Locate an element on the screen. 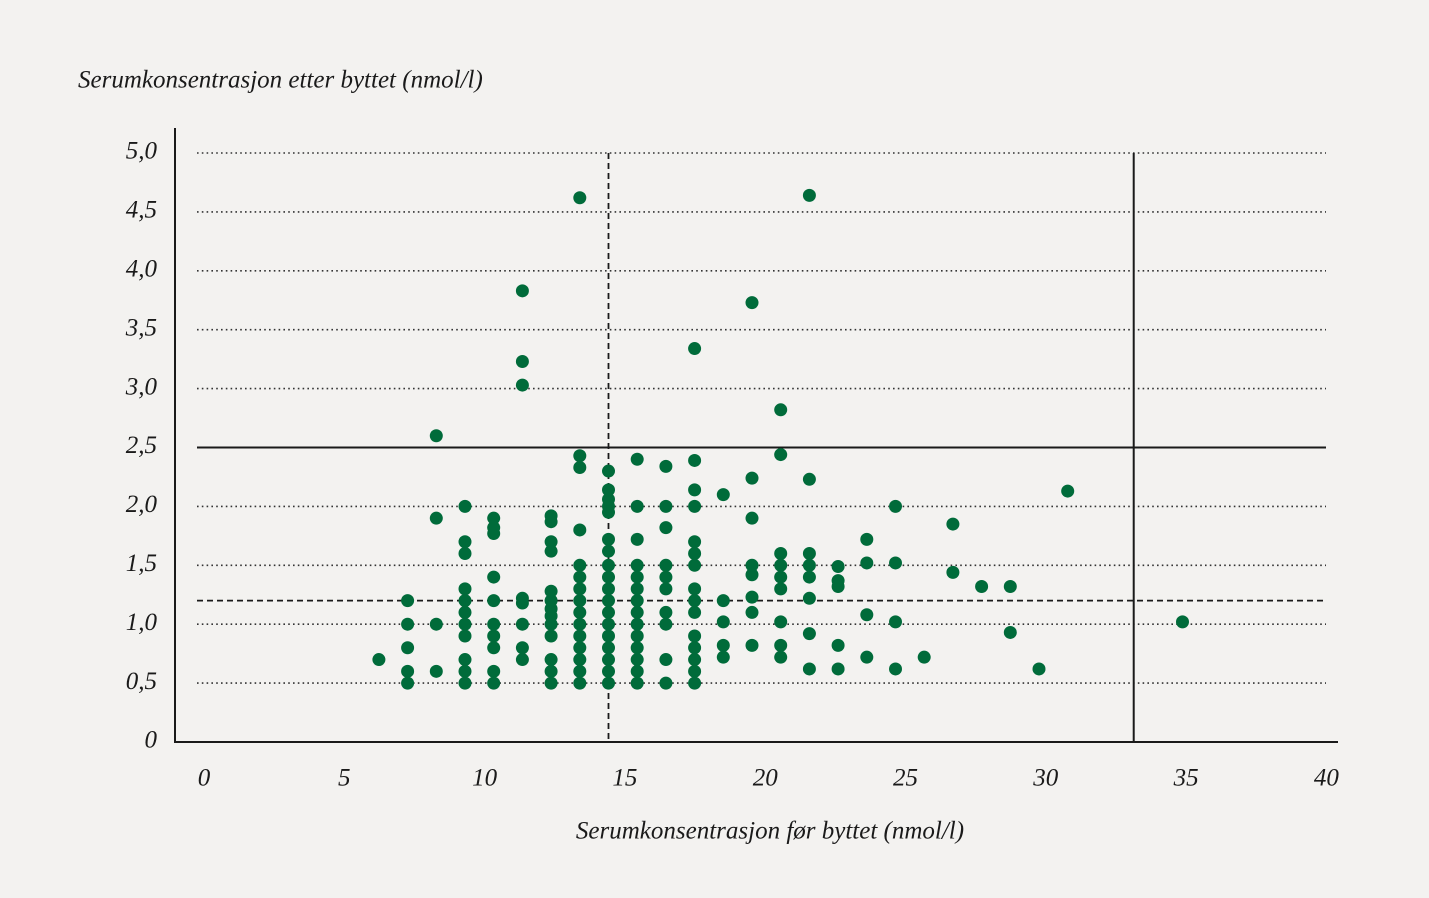  y-tick-label: 3,0 is located at coordinates (141, 386).